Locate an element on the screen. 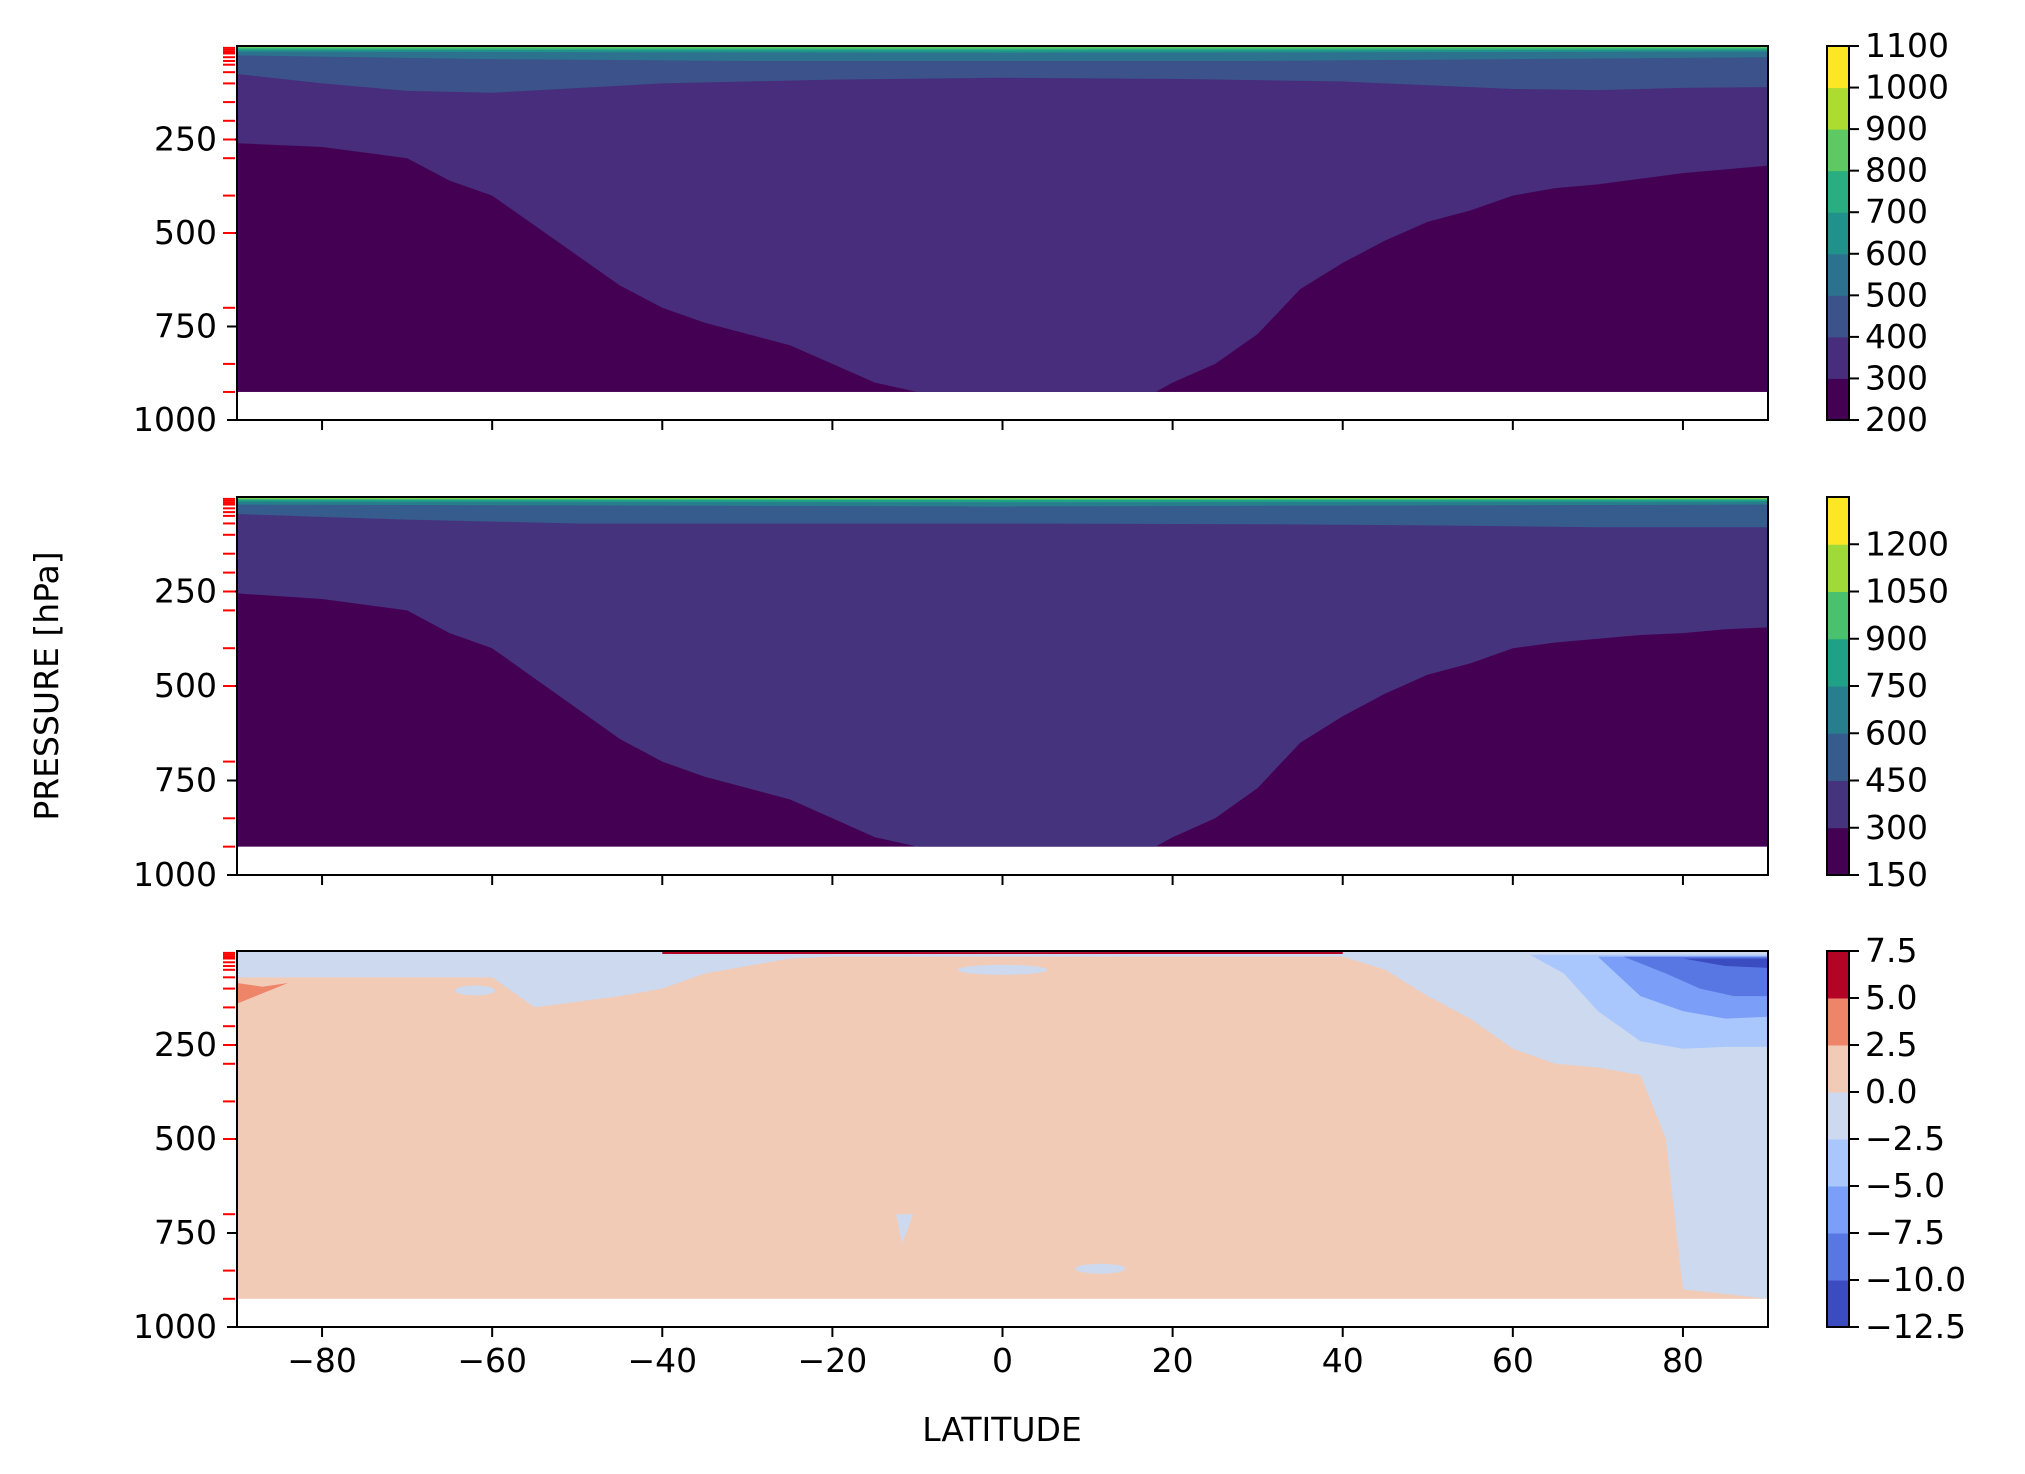 This screenshot has width=2025, height=1474. middle-model-level-markers is located at coordinates (229, 672).